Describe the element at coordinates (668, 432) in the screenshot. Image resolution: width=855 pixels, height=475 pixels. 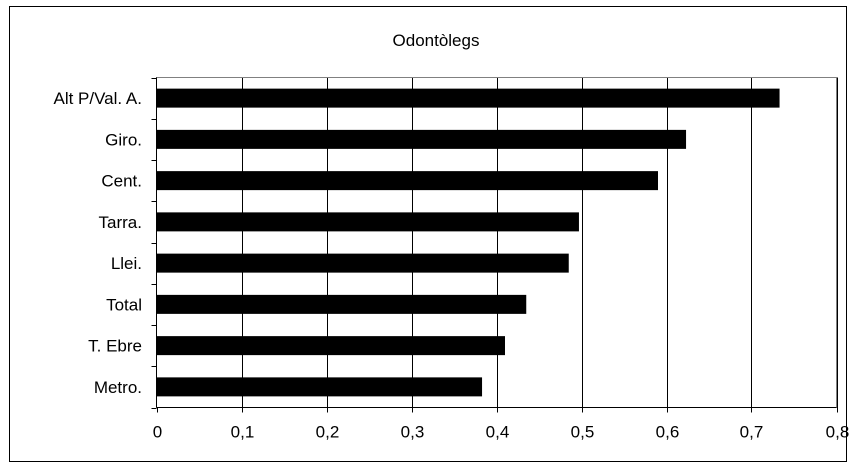
I see `x-tick-label: 0,6` at that location.